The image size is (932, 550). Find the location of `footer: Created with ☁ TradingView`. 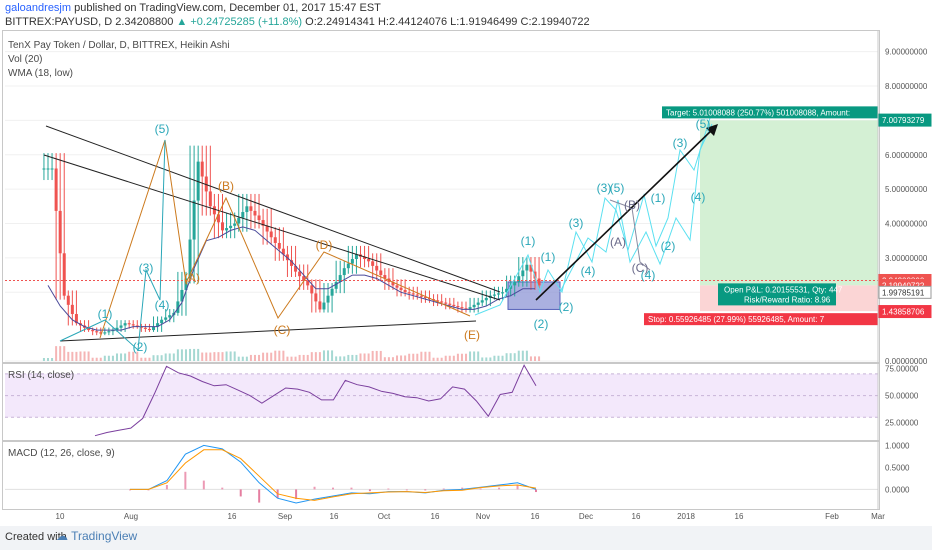

footer: Created with ☁ TradingView is located at coordinates (466, 538).